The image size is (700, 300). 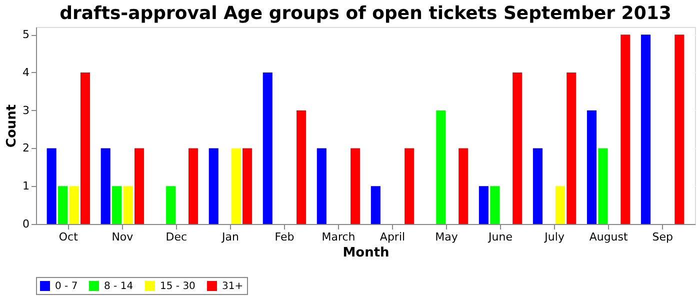 I want to click on x-tick-label: Jan, so click(x=229, y=237).